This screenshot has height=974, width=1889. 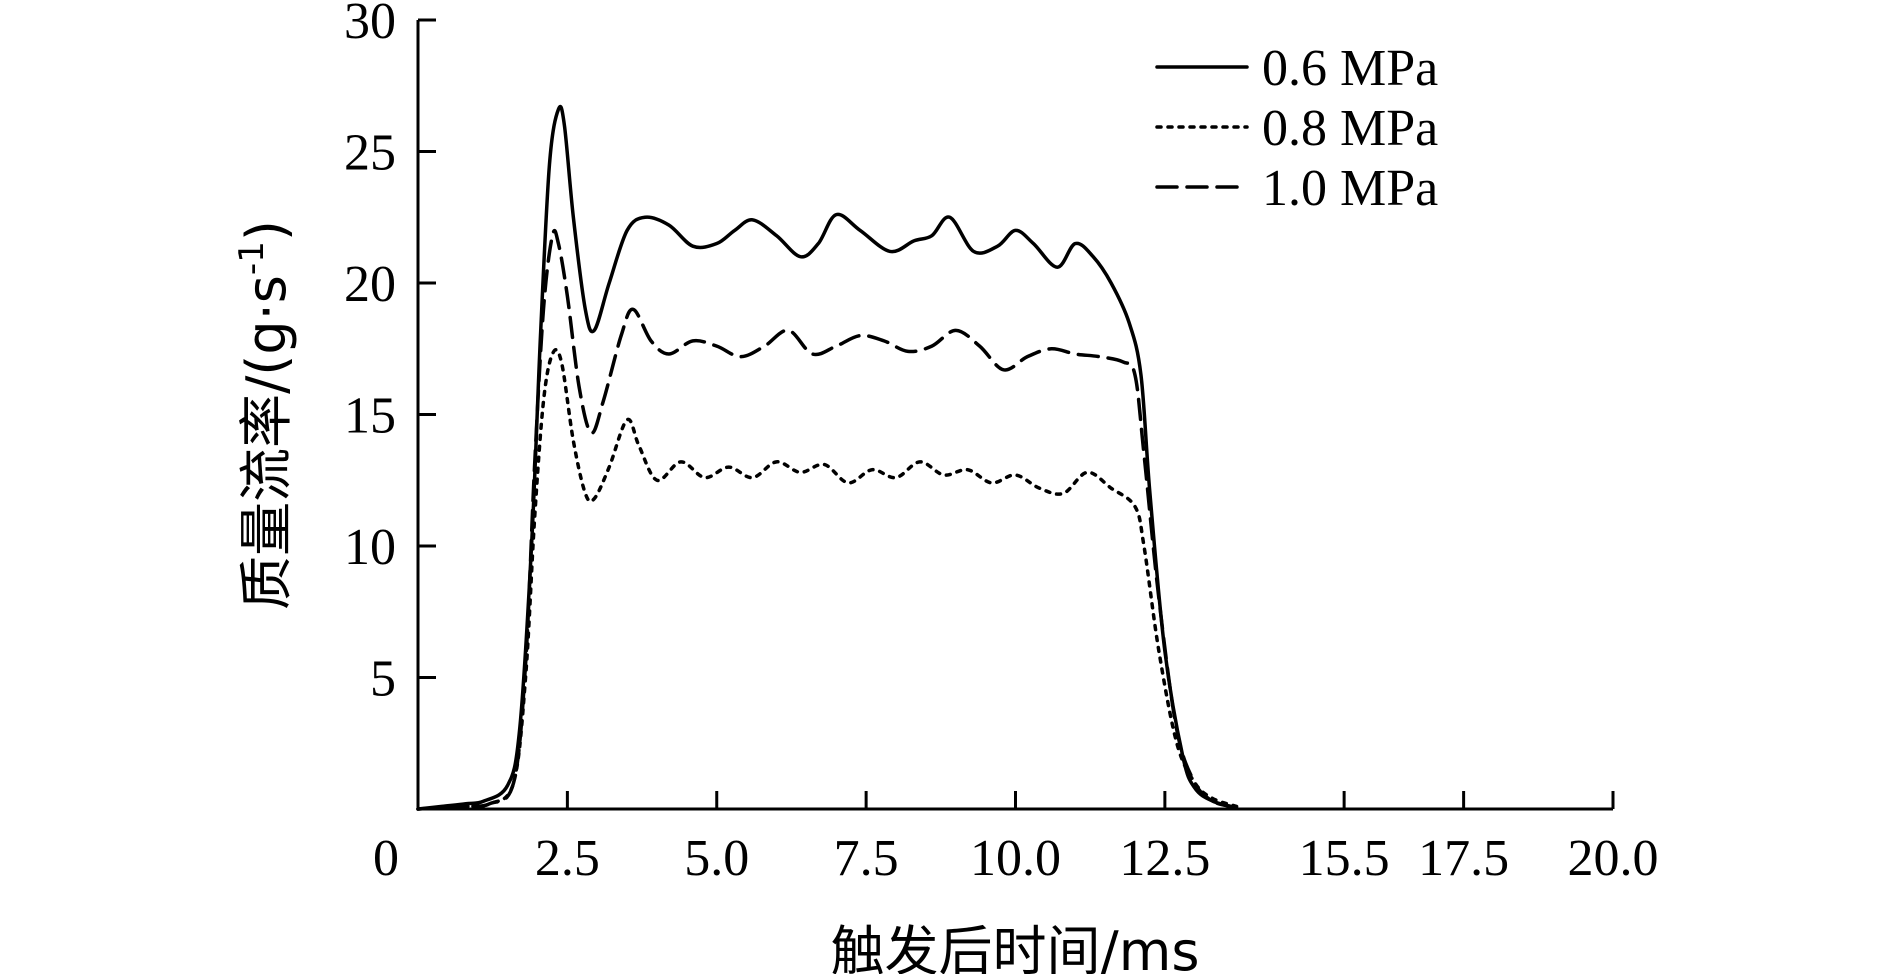 I want to click on x-tick-label: 2.5, so click(x=567, y=858).